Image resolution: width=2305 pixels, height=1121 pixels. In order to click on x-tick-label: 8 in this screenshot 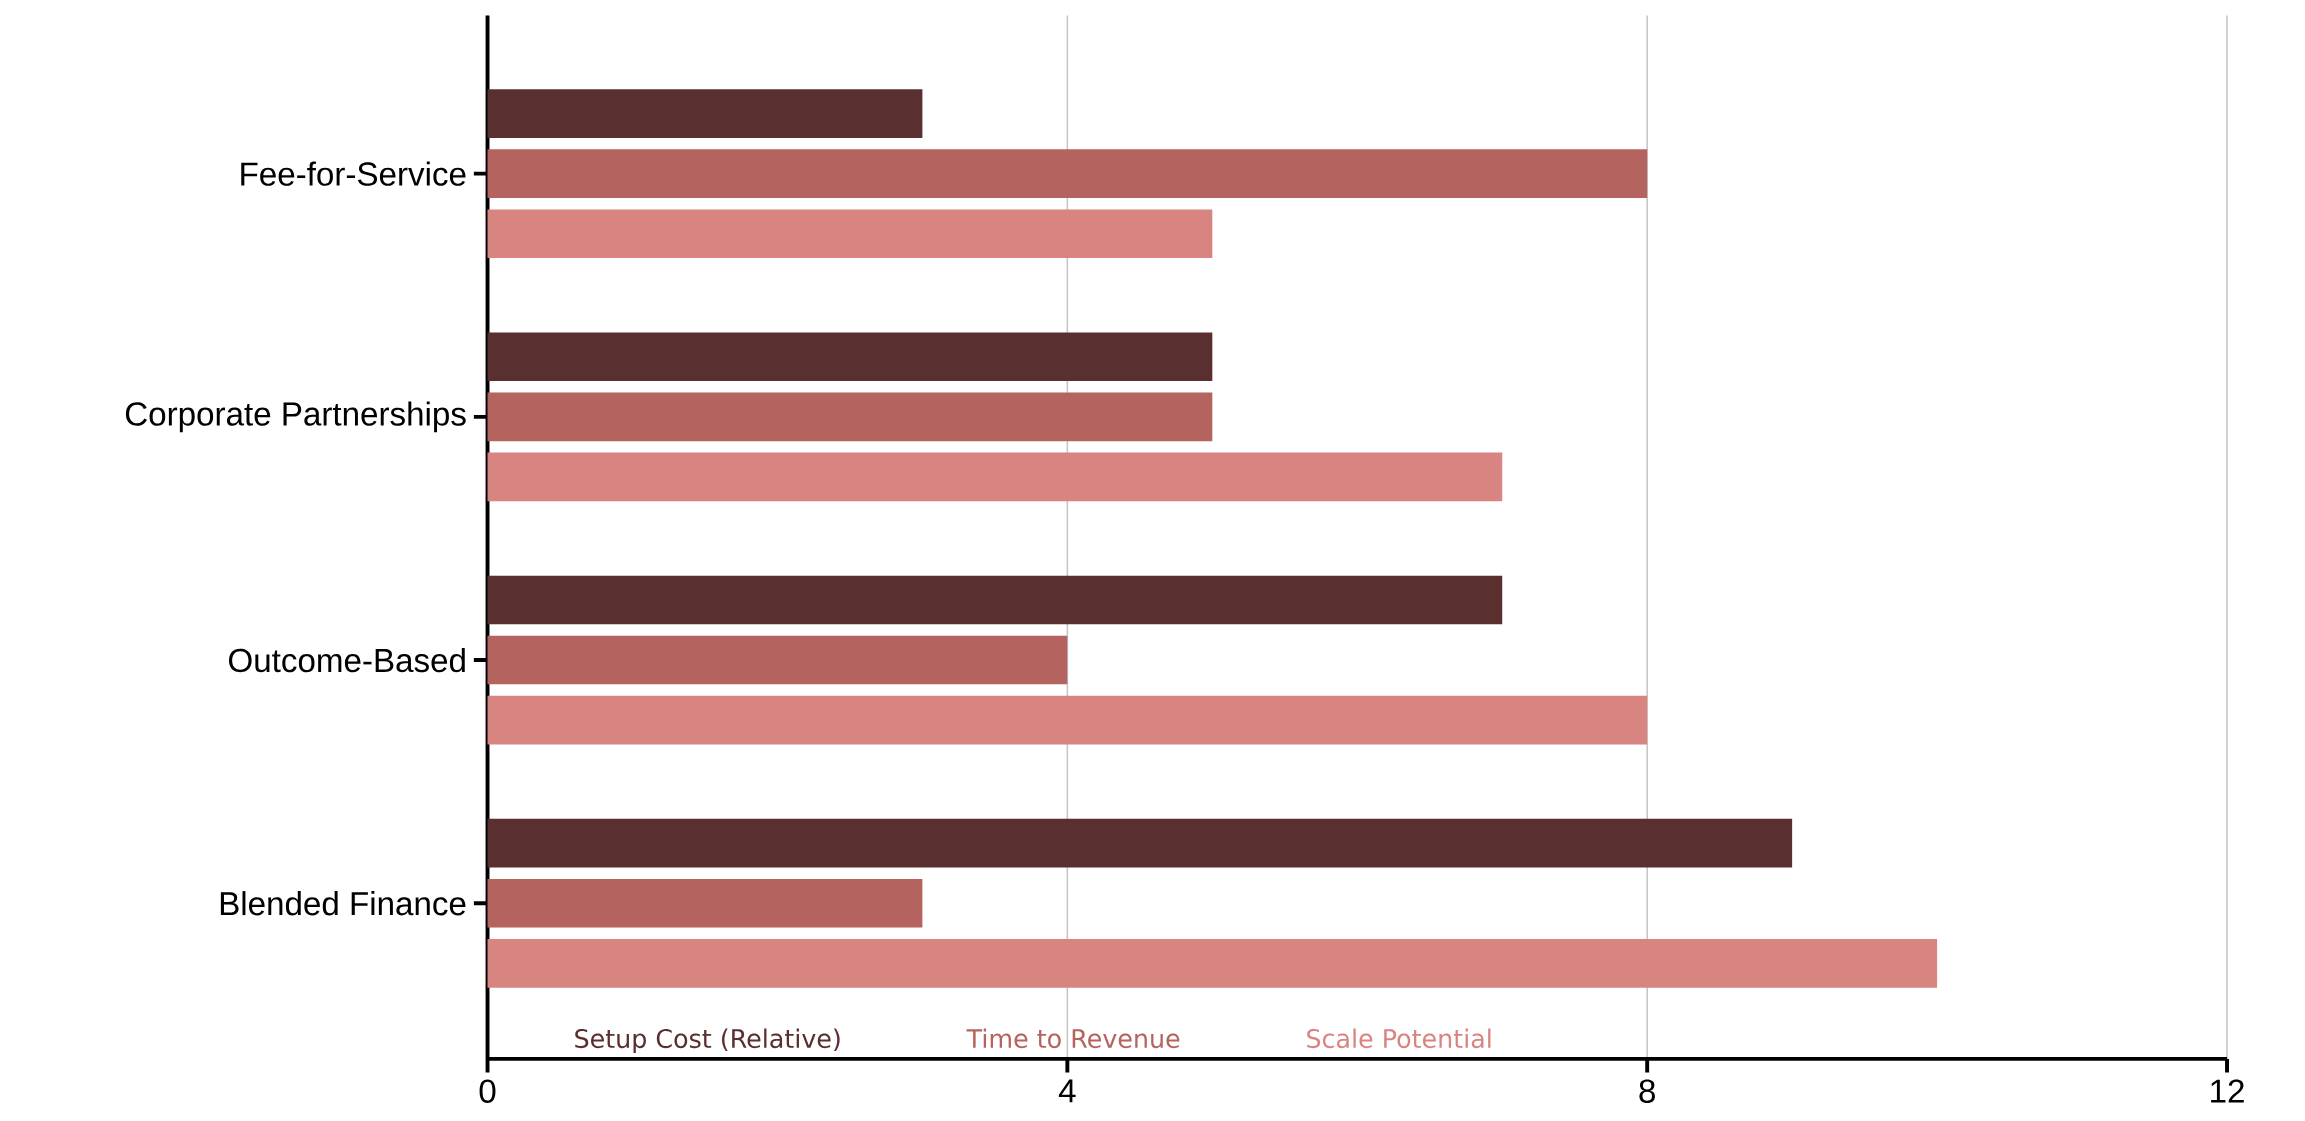, I will do `click(1647, 1091)`.